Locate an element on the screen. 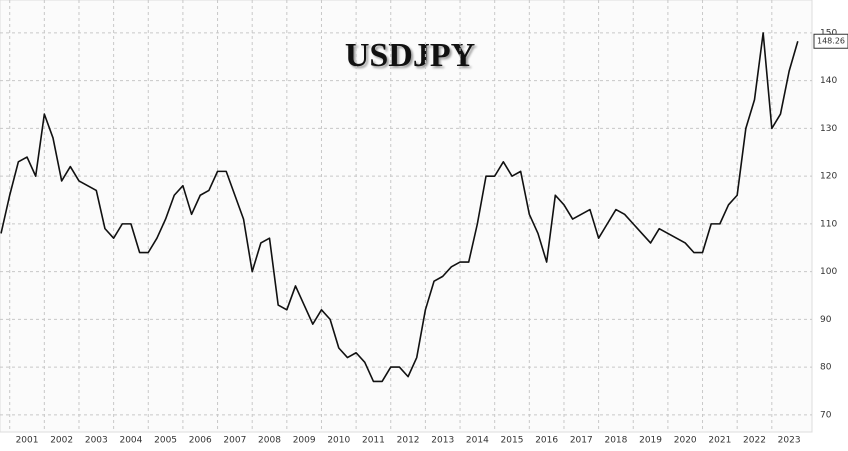 The height and width of the screenshot is (451, 848). y-tick-label: 70 is located at coordinates (826, 415).